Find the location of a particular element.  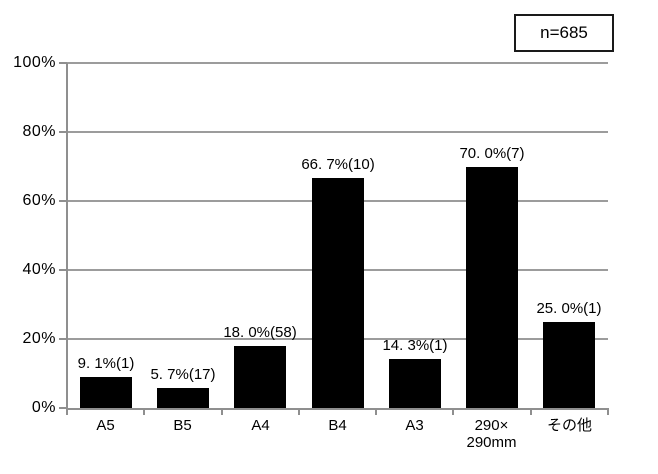

x-axis-label-line: A3 is located at coordinates (414, 425).